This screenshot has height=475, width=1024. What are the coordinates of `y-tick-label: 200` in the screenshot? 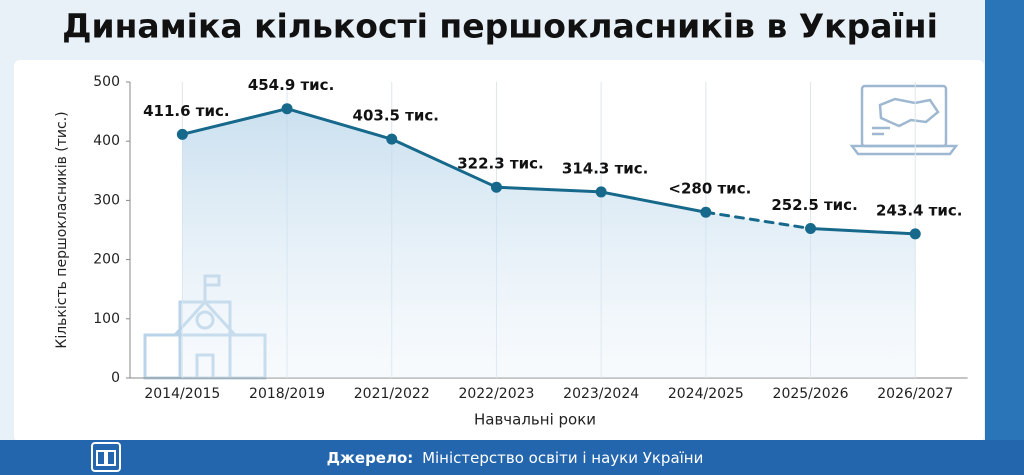 It's located at (106, 260).